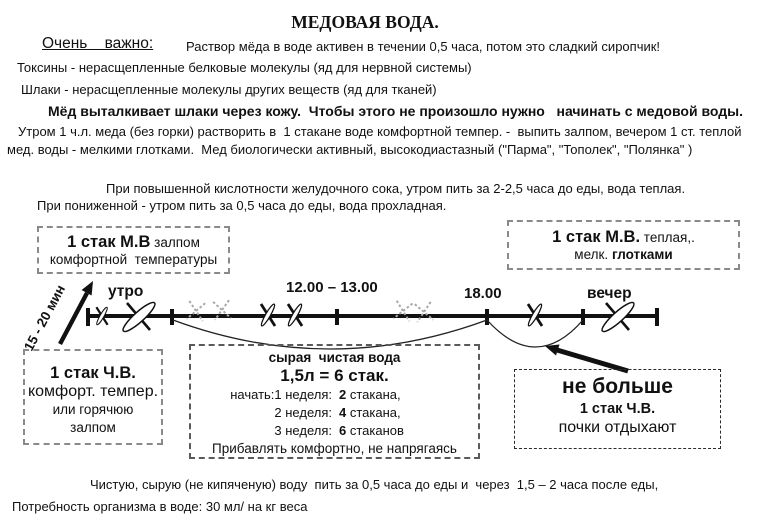  Describe the element at coordinates (334, 448) in the screenshot. I see `schedule-note: Прибавлять комфортно, не напрягаясь` at that location.